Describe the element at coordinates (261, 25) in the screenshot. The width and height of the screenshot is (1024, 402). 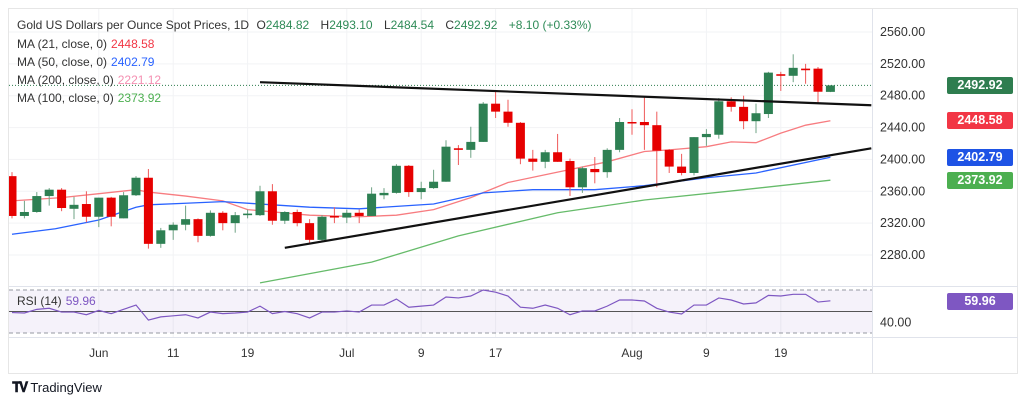
I see `open-label: O` at that location.